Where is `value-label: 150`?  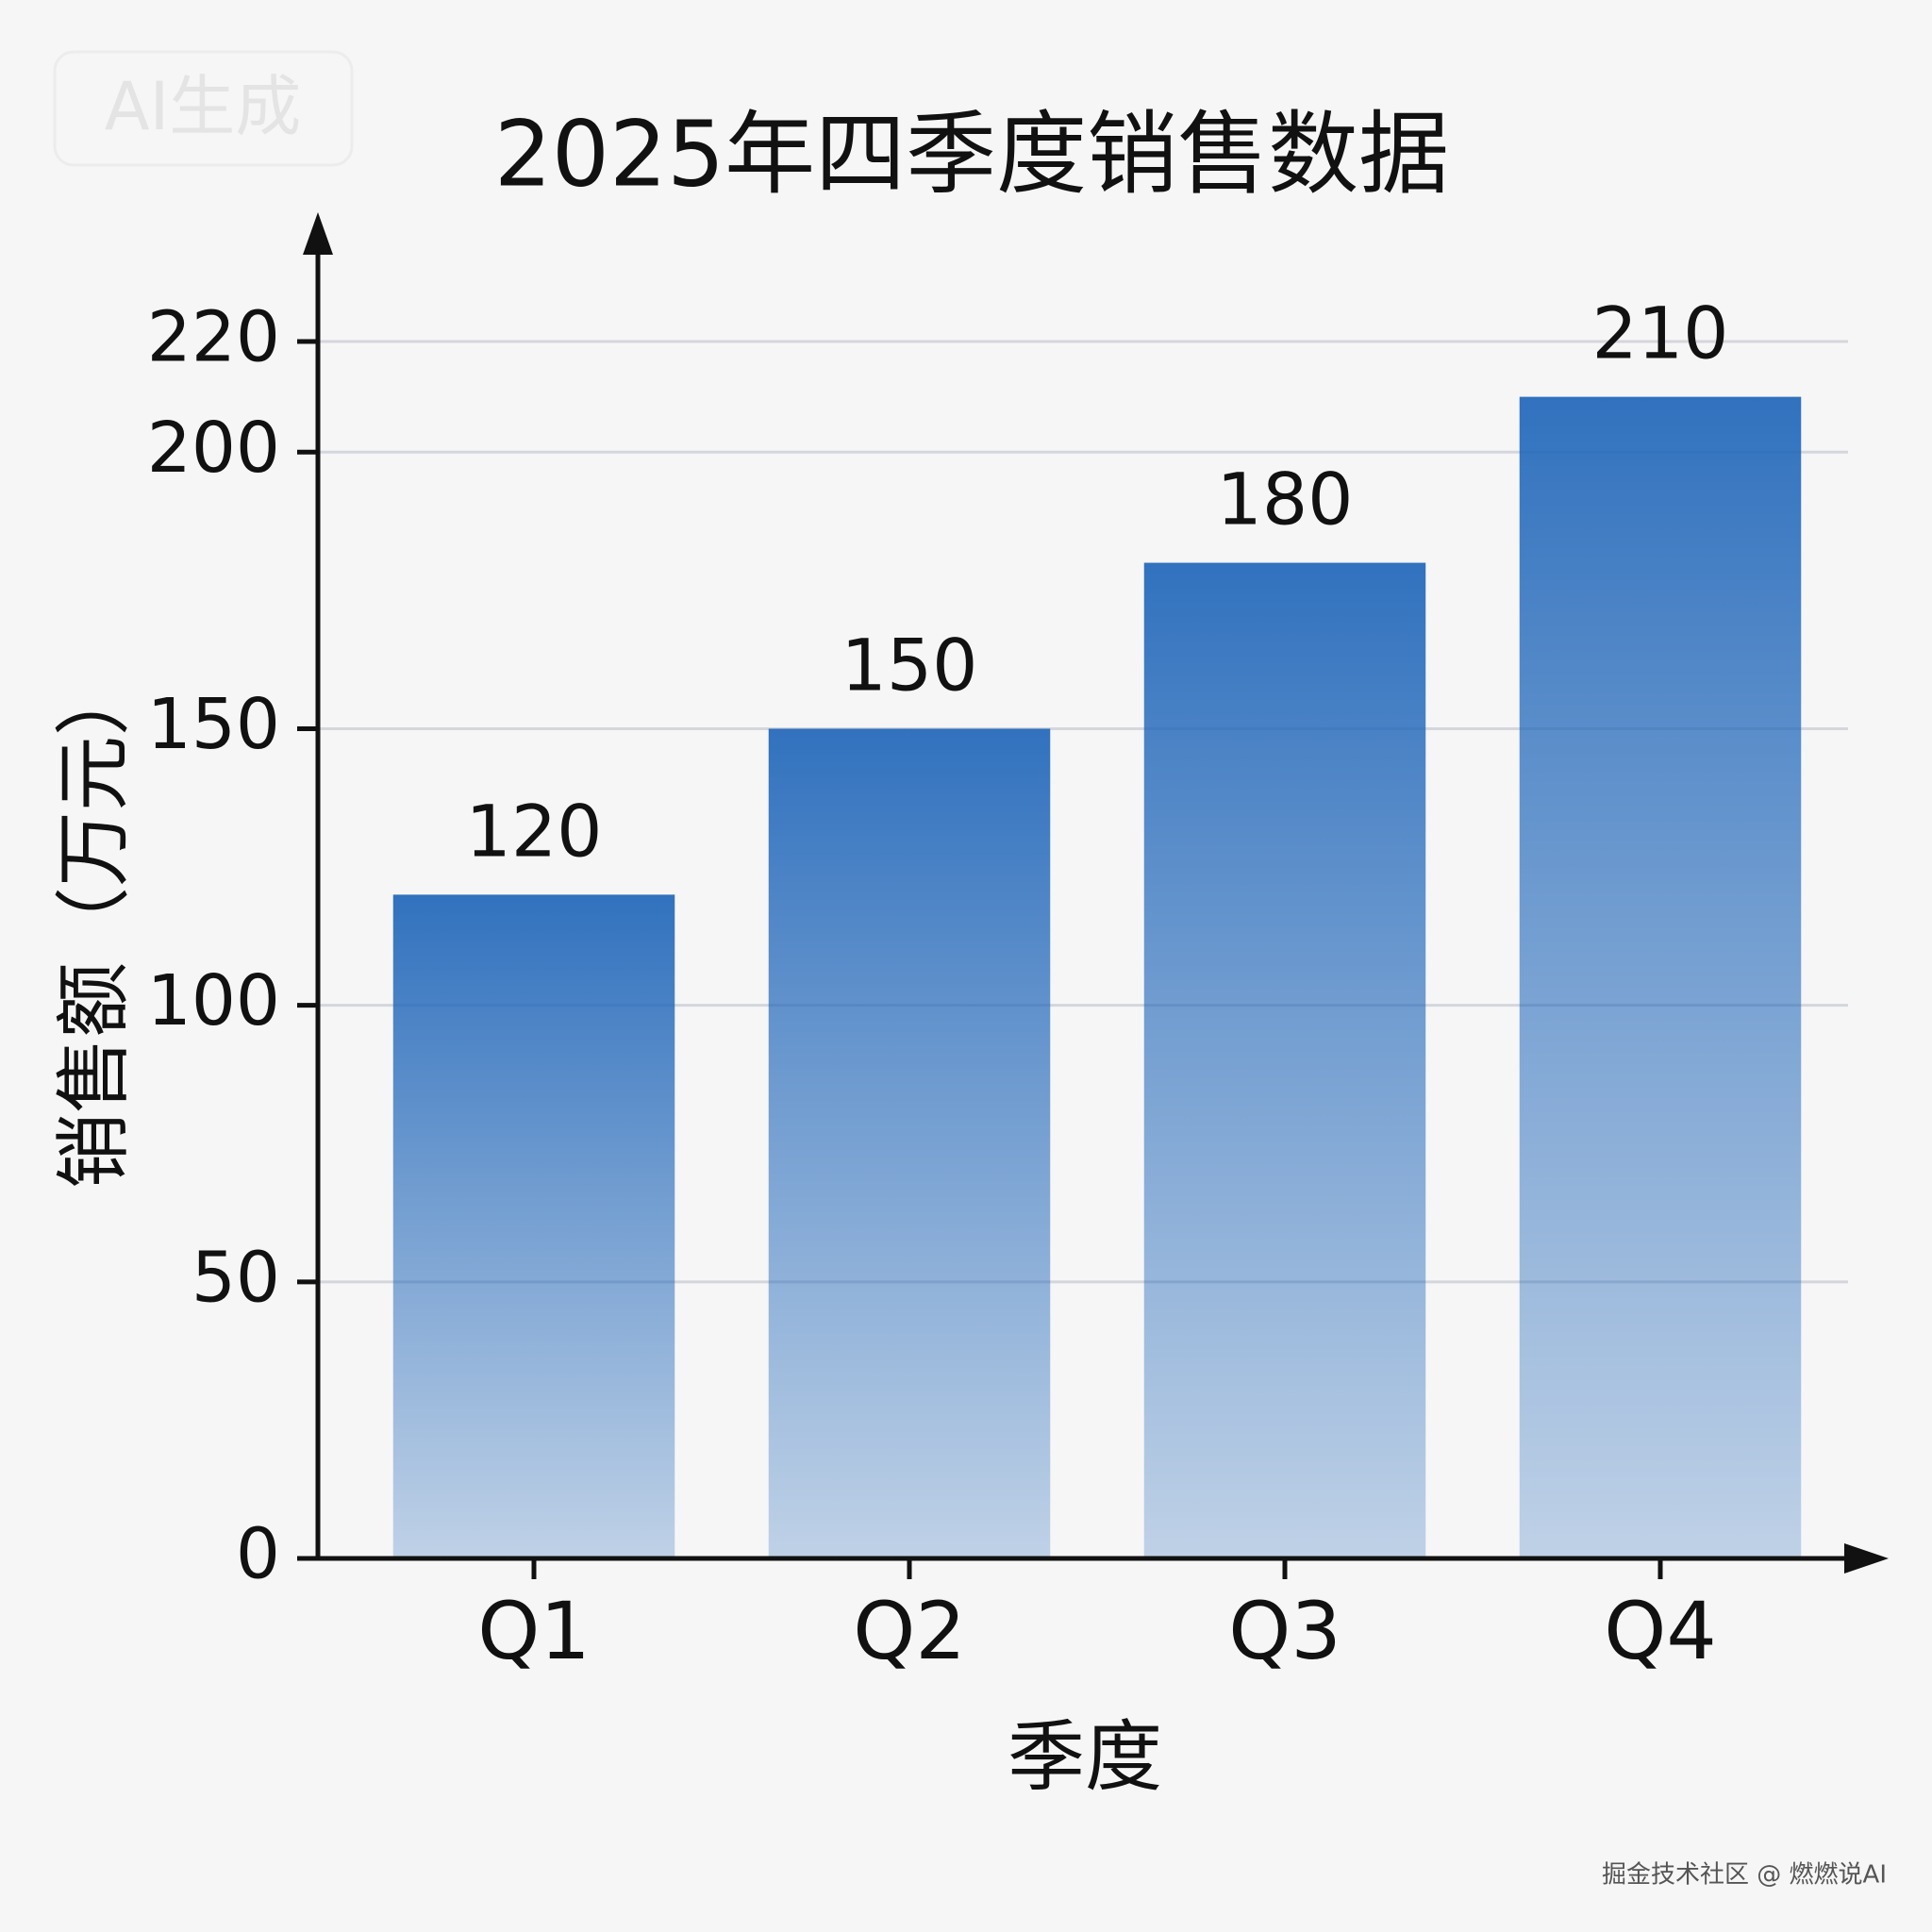 value-label: 150 is located at coordinates (909, 665).